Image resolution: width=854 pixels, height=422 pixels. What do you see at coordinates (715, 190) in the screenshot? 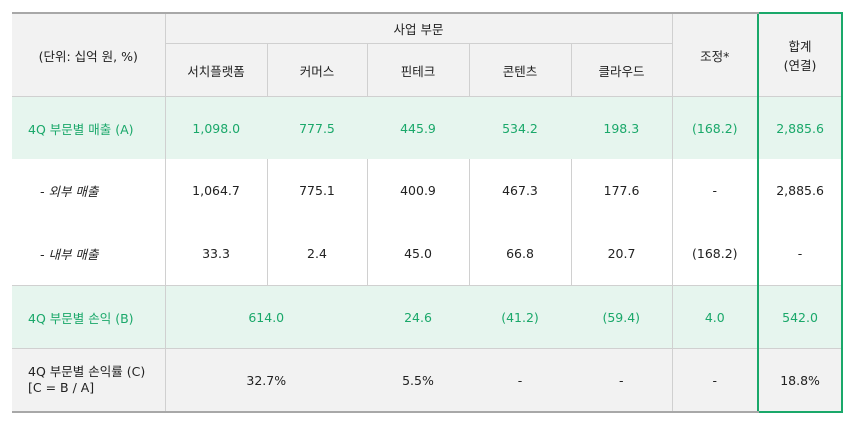
I see `external-adjustment: -` at bounding box center [715, 190].